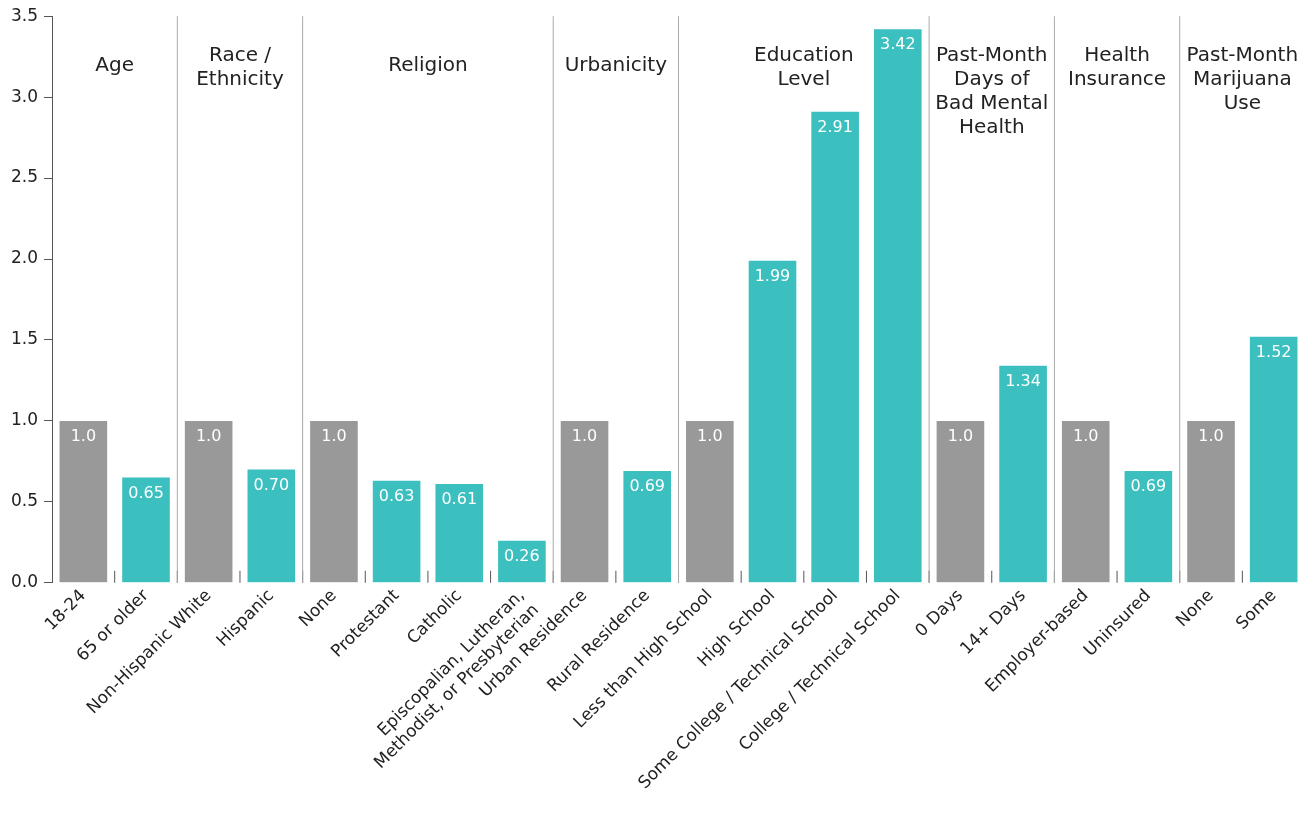 Image resolution: width=1315 pixels, height=816 pixels. What do you see at coordinates (240, 66) in the screenshot?
I see `annotation: Race / Ethnicity` at bounding box center [240, 66].